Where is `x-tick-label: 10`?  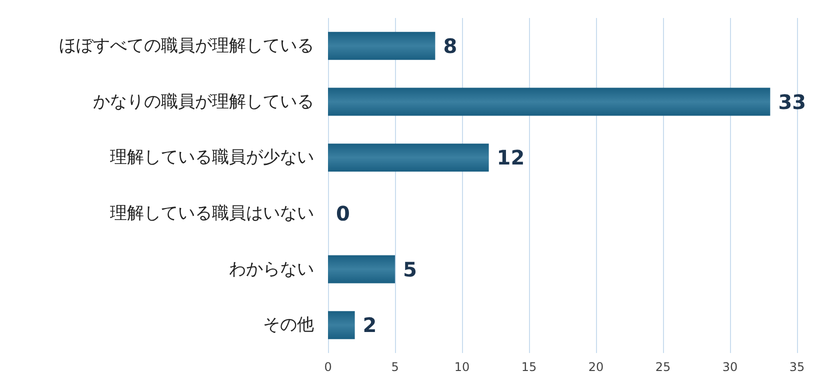
x-tick-label: 10 is located at coordinates (462, 367).